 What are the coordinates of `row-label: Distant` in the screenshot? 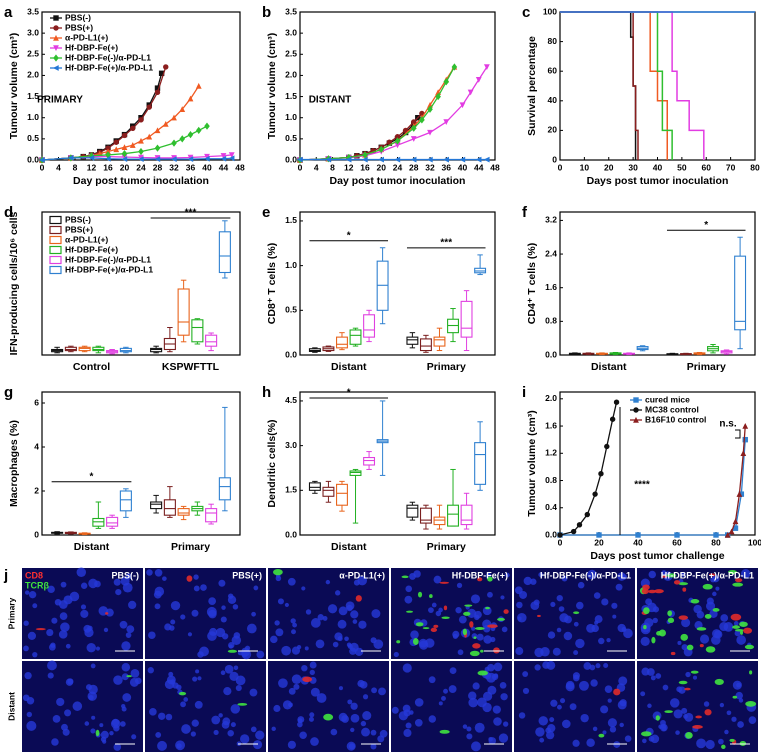 It's located at (11, 706).